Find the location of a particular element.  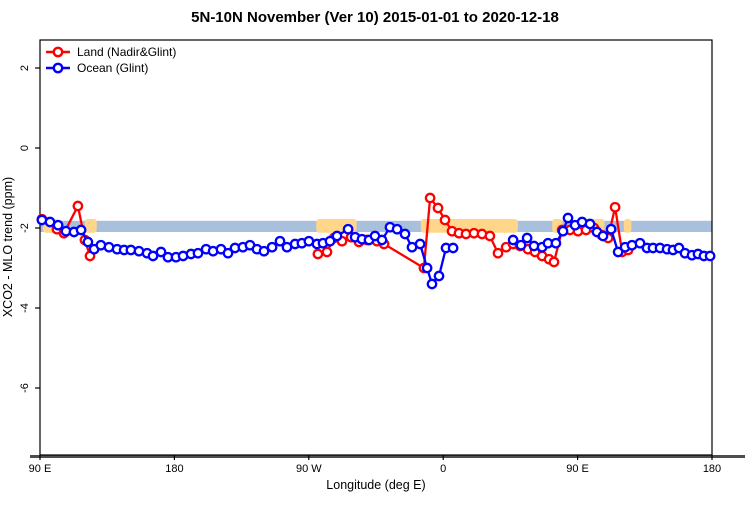

y-tick-label: -6 is located at coordinates (25, 388).